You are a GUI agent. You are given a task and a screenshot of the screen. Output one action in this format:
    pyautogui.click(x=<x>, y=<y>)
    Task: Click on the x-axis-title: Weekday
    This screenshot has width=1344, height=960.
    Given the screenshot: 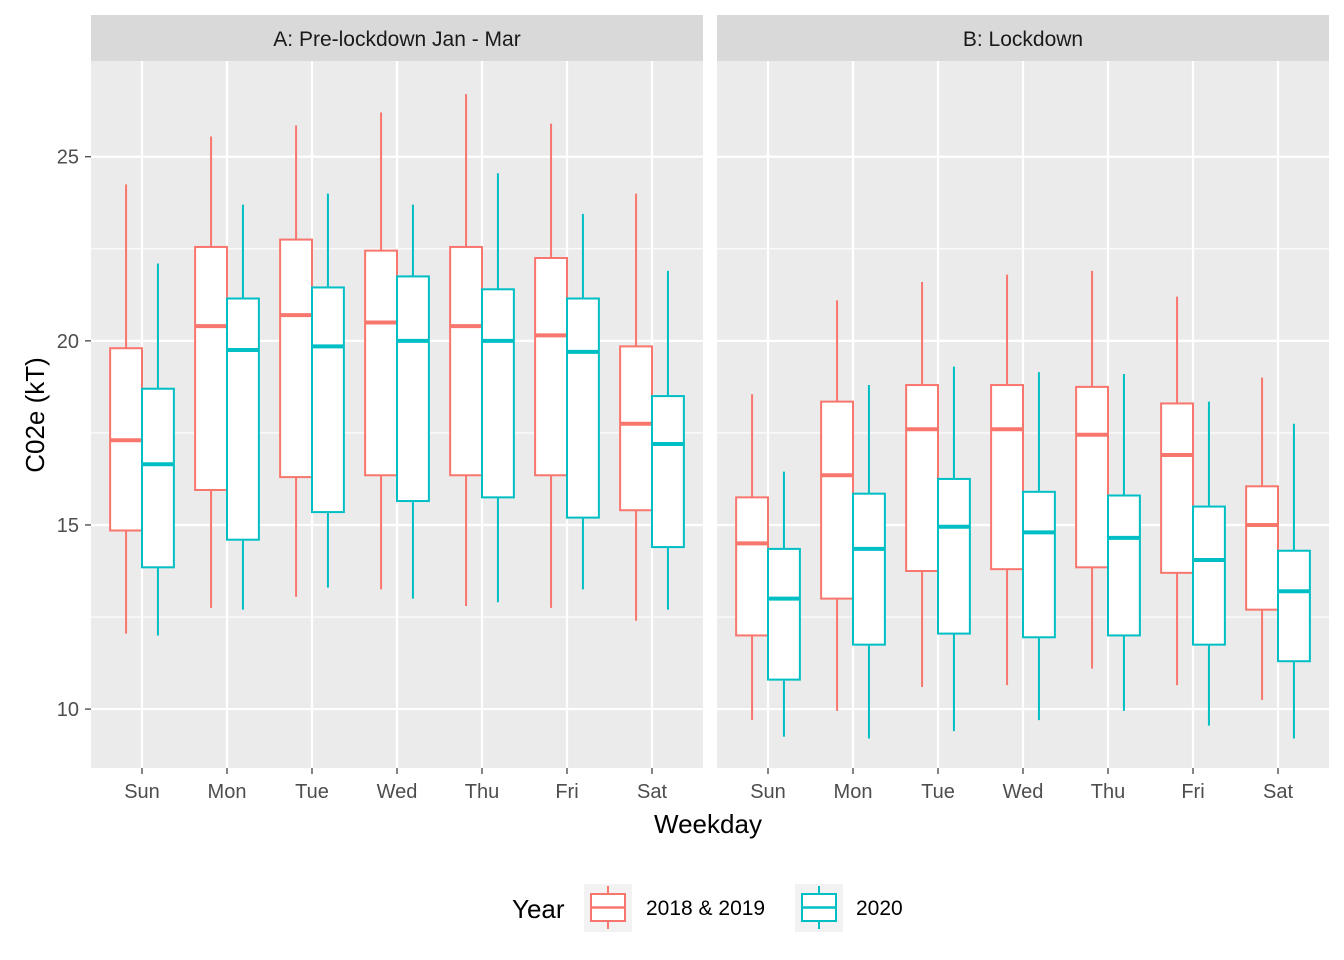 What is the action you would take?
    pyautogui.click(x=708, y=824)
    